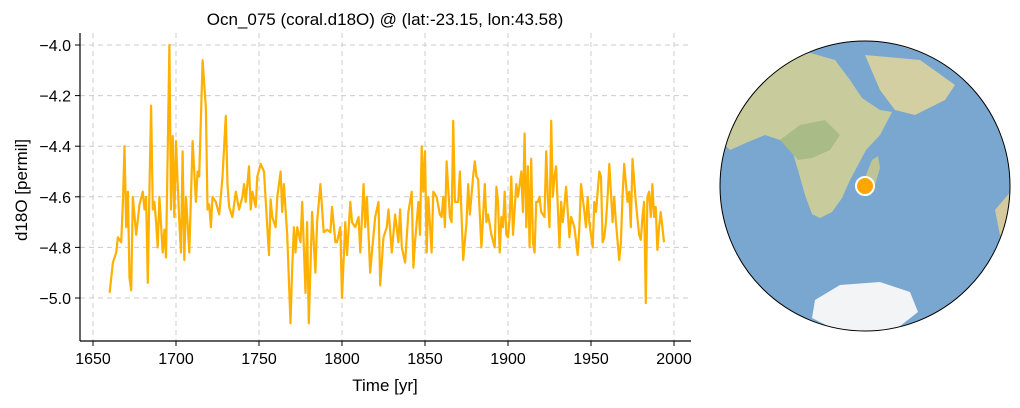 The height and width of the screenshot is (408, 1020). I want to click on y-axis-label: d18O [permil], so click(21, 190).